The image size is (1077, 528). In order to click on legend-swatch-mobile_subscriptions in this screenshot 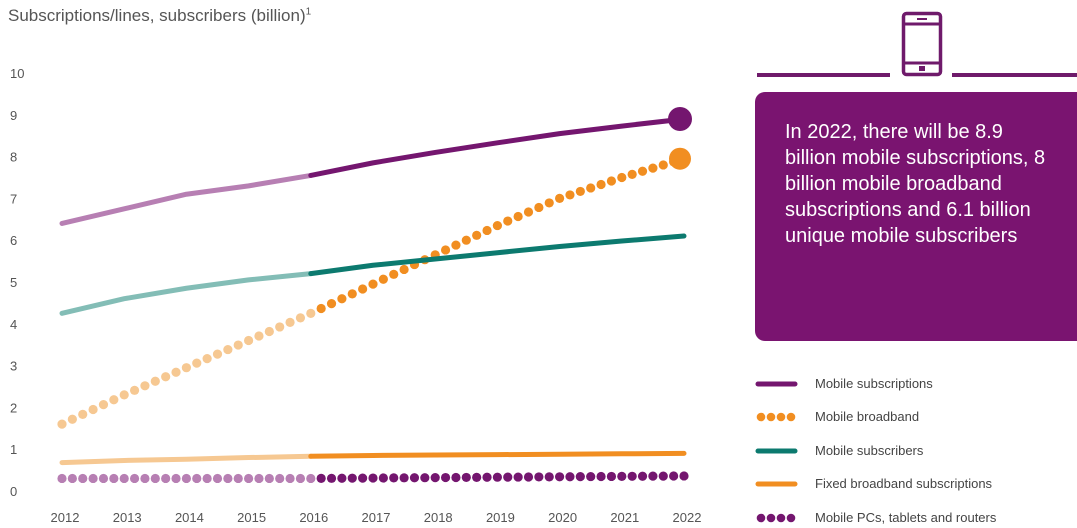, I will do `click(776, 384)`.